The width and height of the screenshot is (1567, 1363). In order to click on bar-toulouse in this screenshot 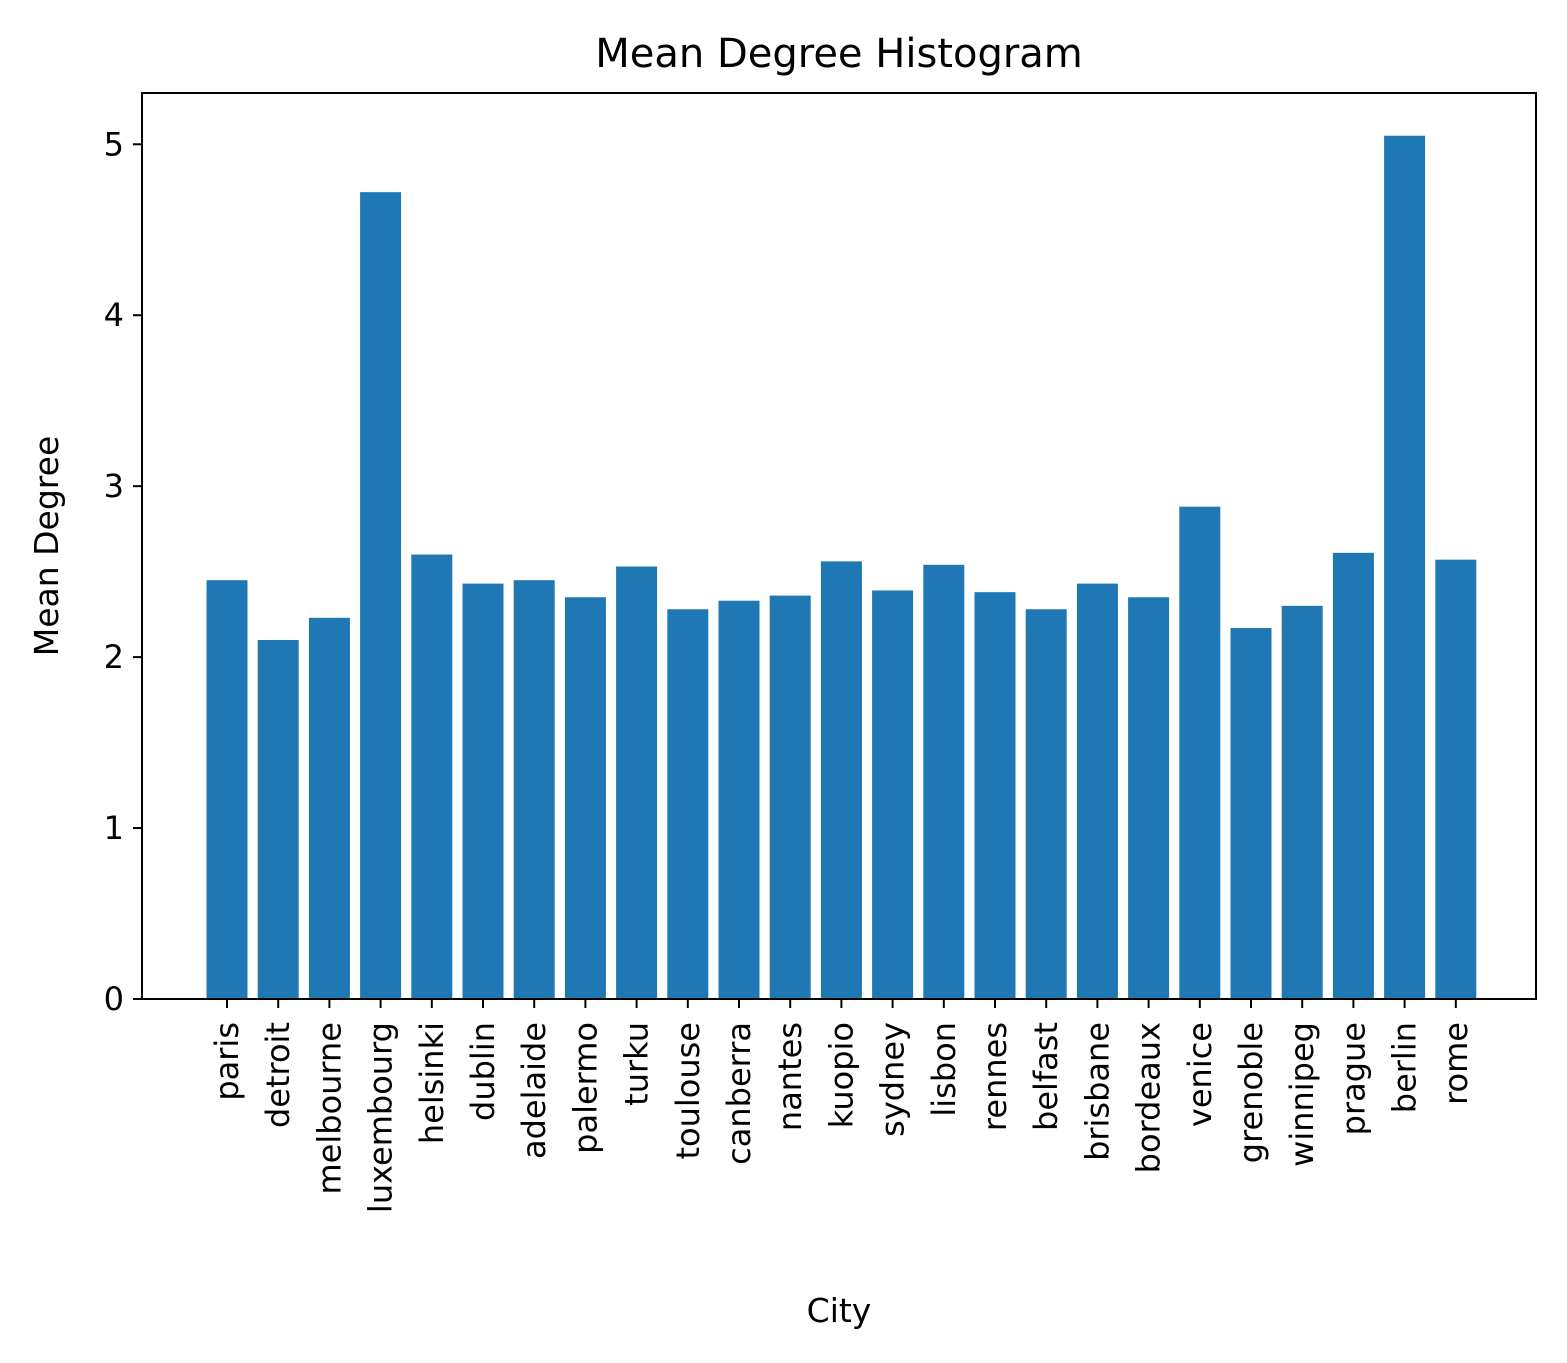, I will do `click(688, 804)`.